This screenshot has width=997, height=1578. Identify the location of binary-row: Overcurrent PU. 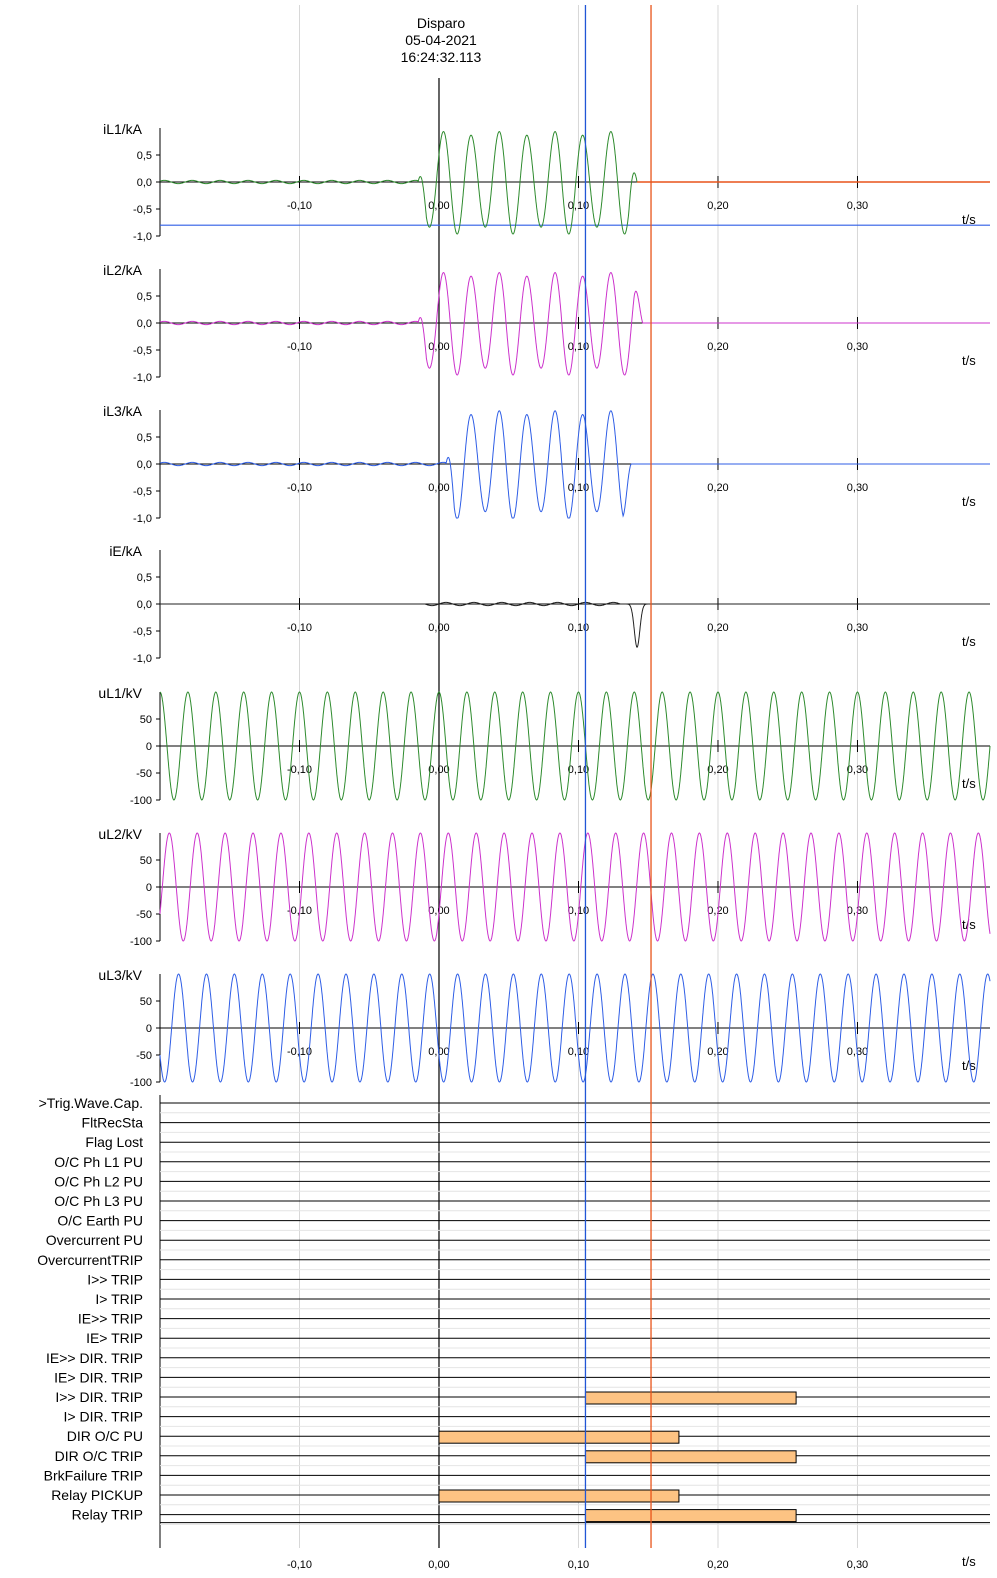
(518, 1241).